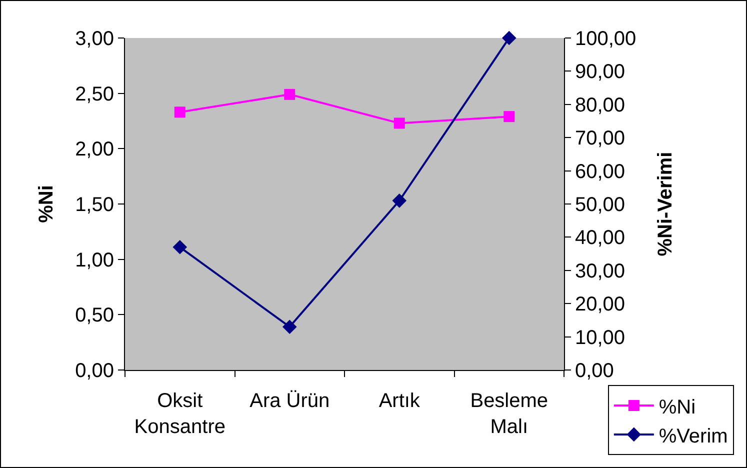 The image size is (747, 468). I want to click on x-tick-label: Ara Ürün, so click(290, 401).